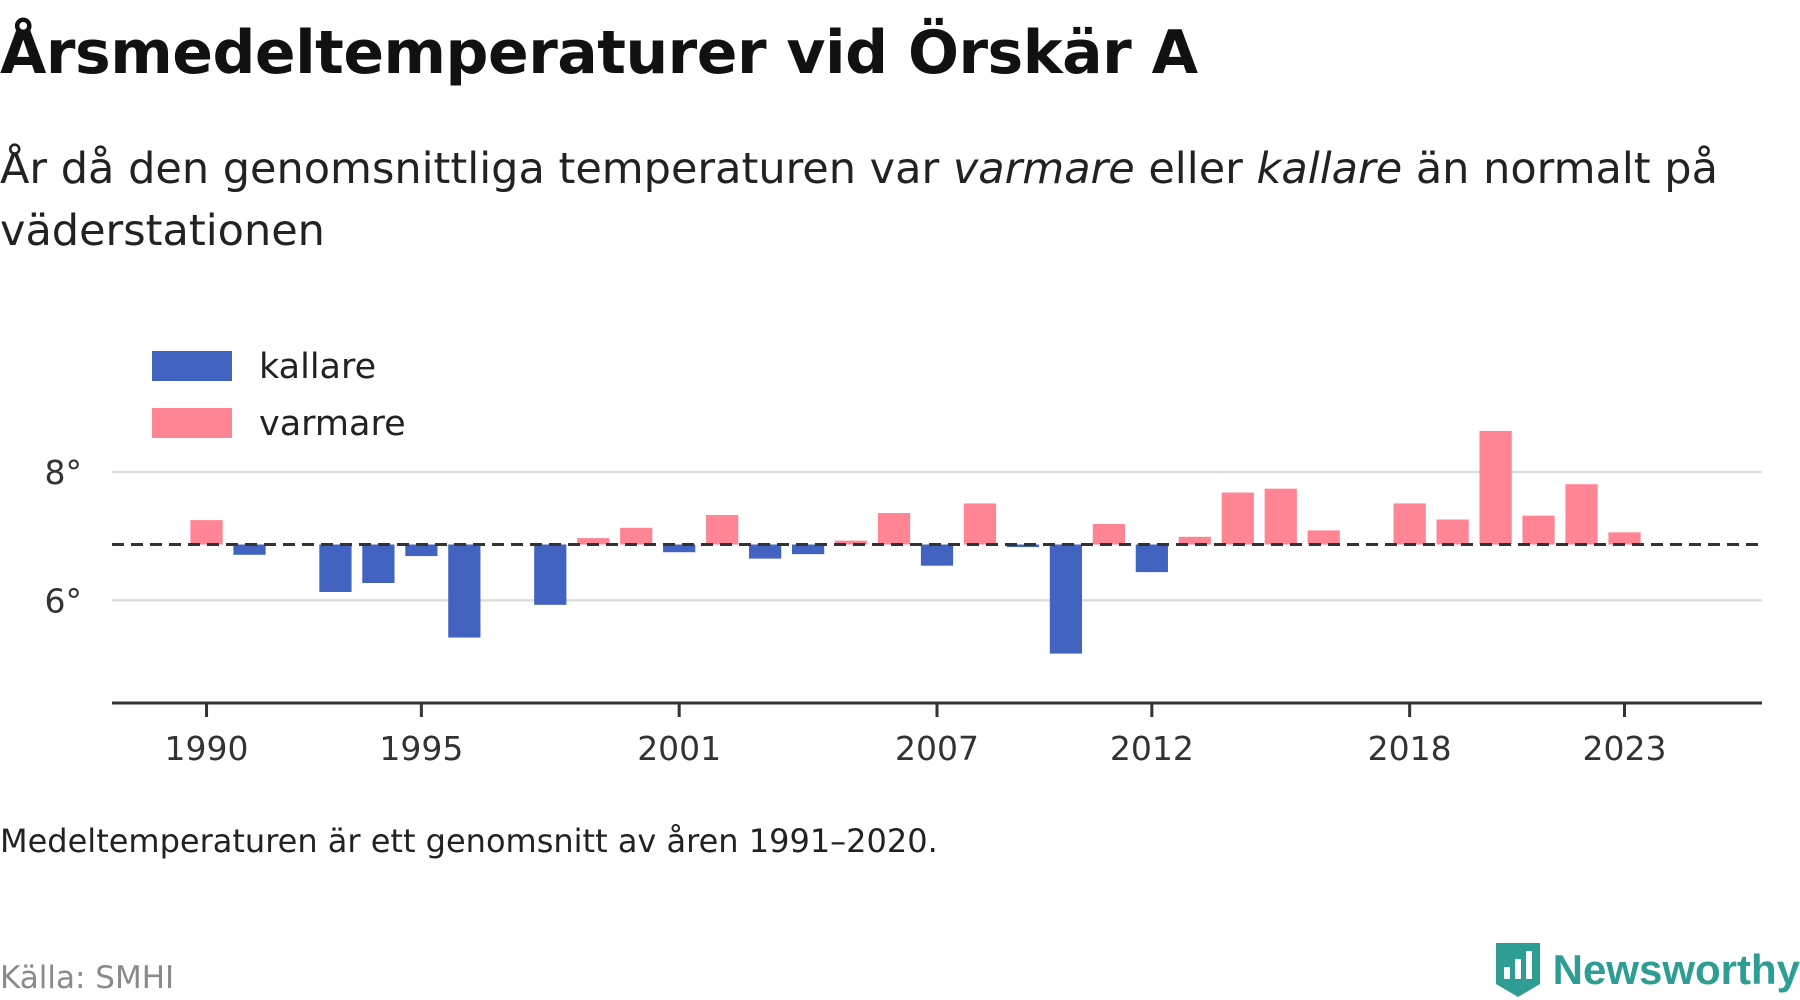 The image size is (1800, 1000). I want to click on y-tick-label-8: 8°, so click(64, 472).